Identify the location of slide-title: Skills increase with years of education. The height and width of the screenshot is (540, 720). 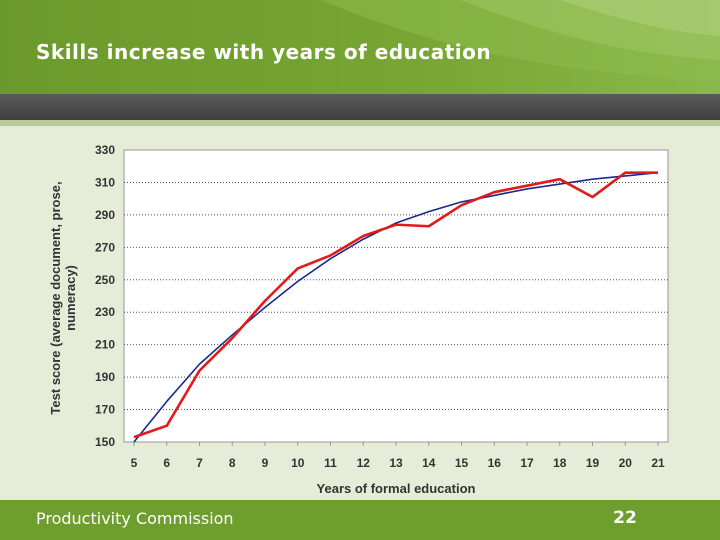
(264, 52).